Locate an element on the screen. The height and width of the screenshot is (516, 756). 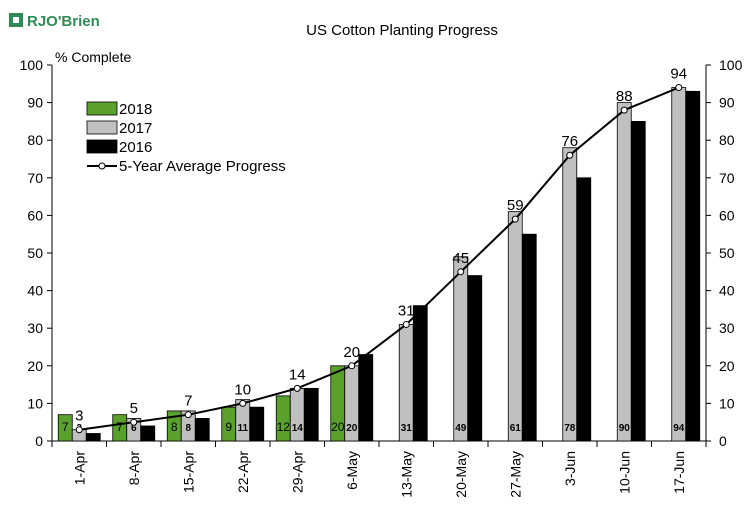
y-tick-label-right: 50 is located at coordinates (727, 253).